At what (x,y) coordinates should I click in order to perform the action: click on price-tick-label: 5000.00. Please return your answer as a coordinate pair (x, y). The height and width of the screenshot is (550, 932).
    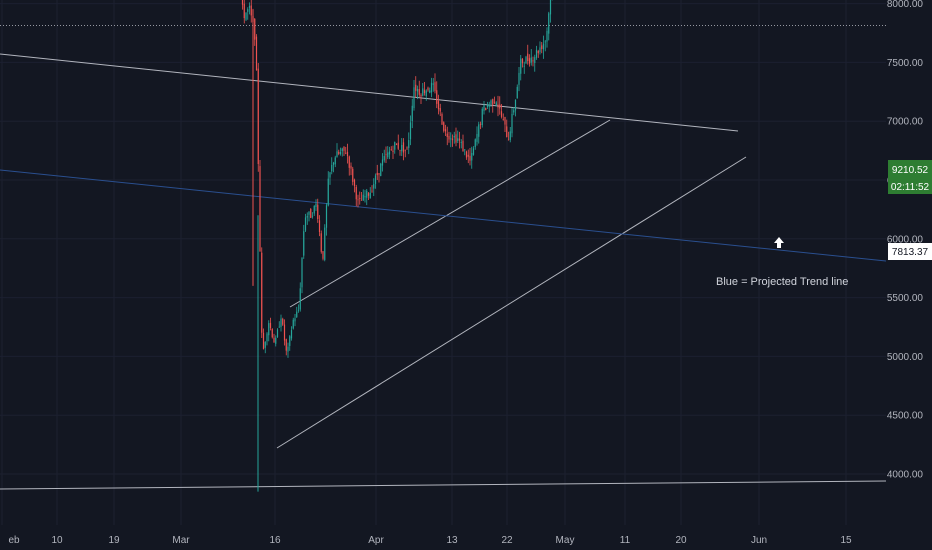
    Looking at the image, I should click on (905, 357).